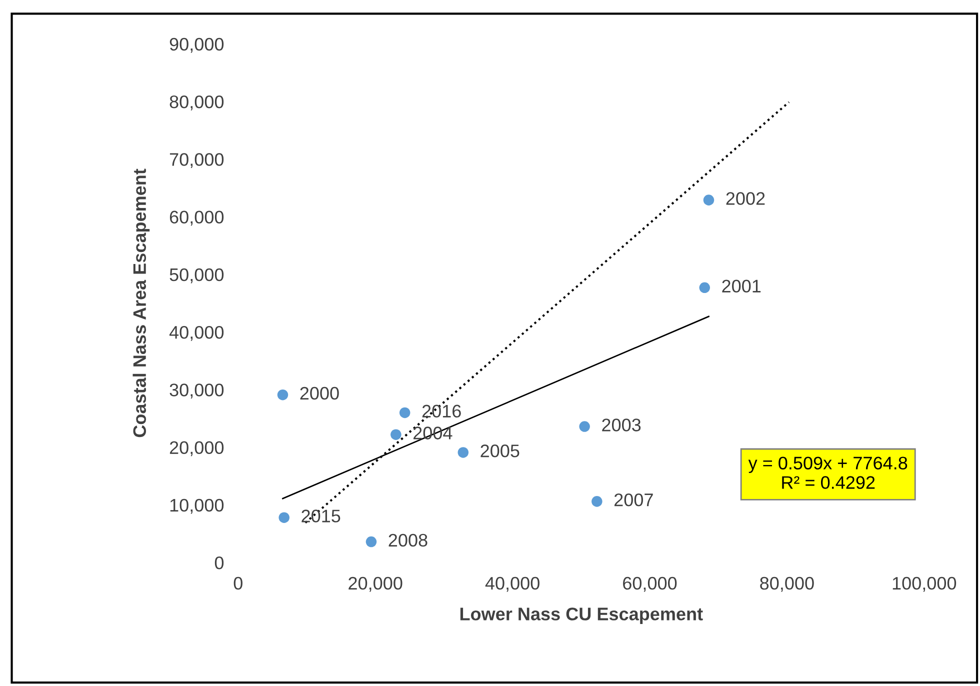 The height and width of the screenshot is (686, 980). I want to click on y-tick-label: 70,000, so click(197, 160).